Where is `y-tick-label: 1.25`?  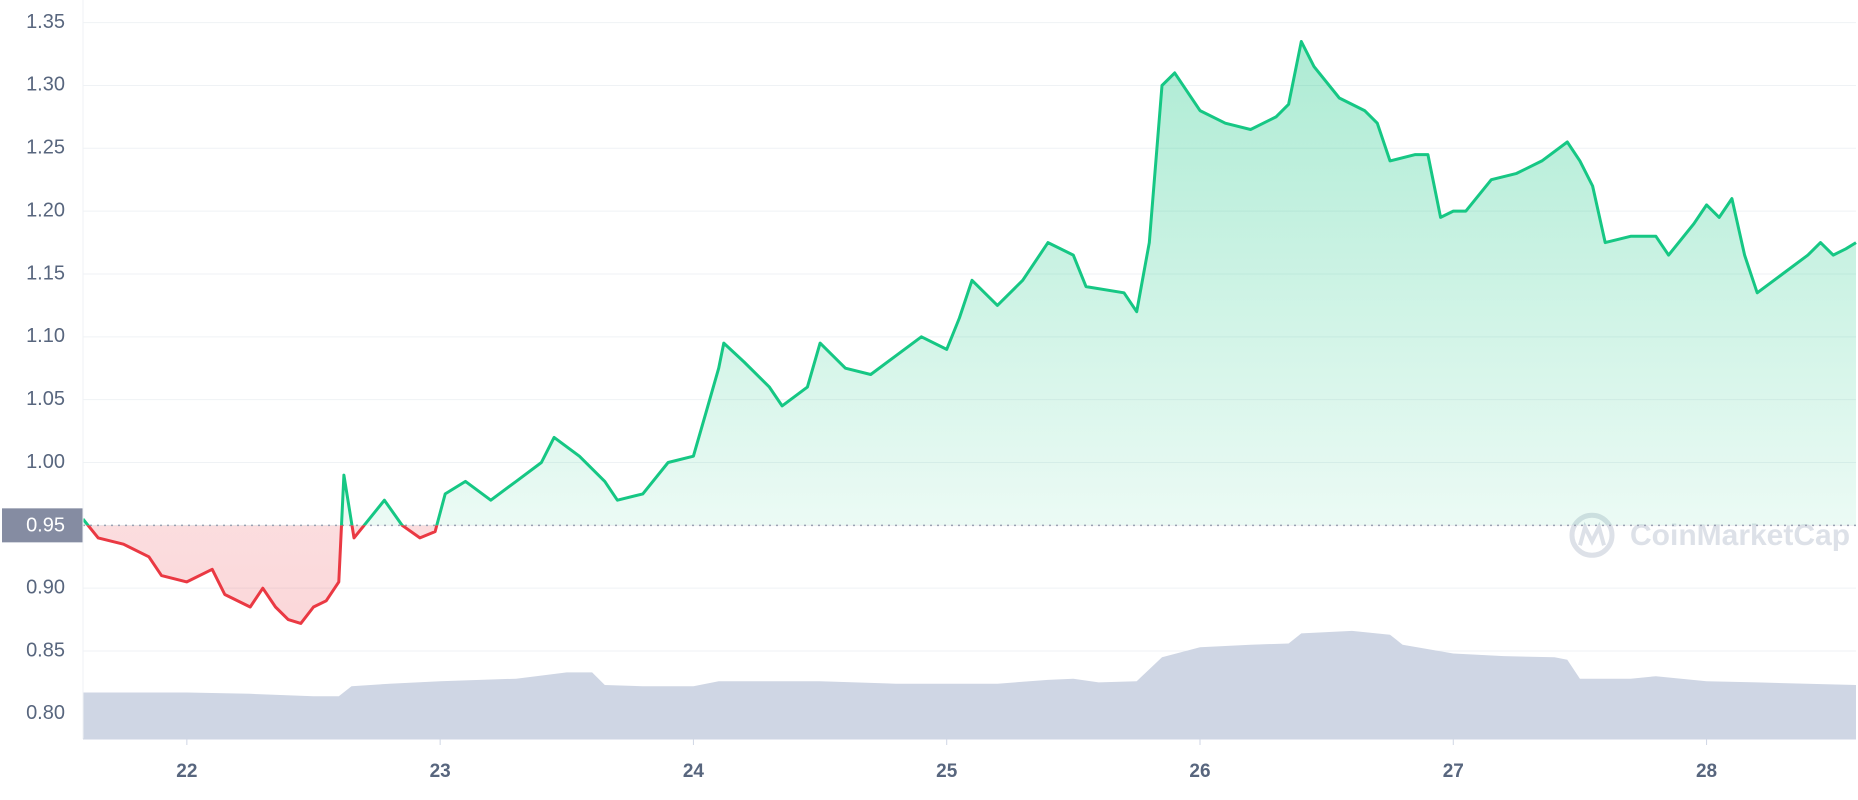 y-tick-label: 1.25 is located at coordinates (45, 148).